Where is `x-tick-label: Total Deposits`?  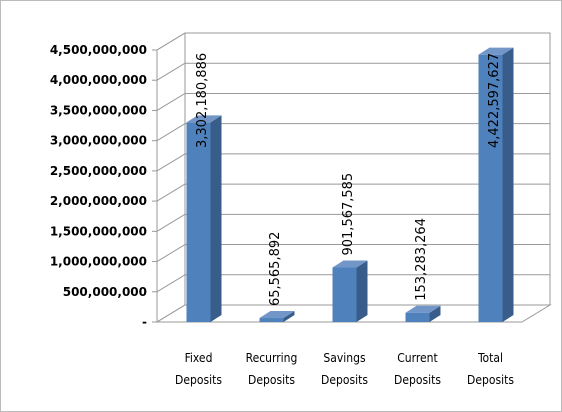
x-tick-label: Total Deposits is located at coordinates (490, 369).